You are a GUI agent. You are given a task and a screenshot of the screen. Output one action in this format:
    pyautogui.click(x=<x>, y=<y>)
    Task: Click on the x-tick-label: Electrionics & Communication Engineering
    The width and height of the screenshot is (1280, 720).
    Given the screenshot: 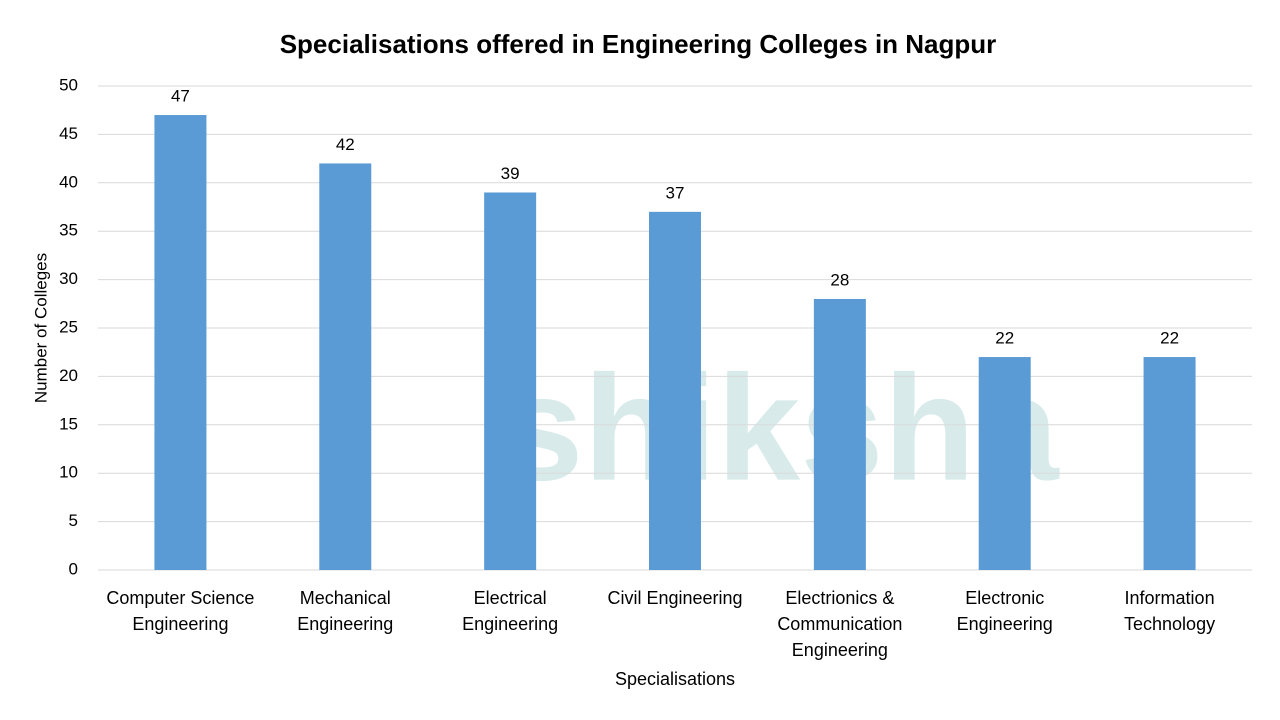 What is the action you would take?
    pyautogui.click(x=840, y=624)
    